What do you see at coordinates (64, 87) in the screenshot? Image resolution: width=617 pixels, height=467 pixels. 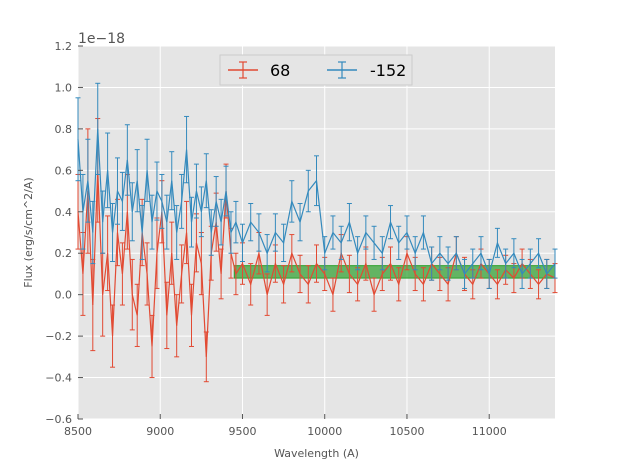 I see `y-tick-label: 1.0` at bounding box center [64, 87].